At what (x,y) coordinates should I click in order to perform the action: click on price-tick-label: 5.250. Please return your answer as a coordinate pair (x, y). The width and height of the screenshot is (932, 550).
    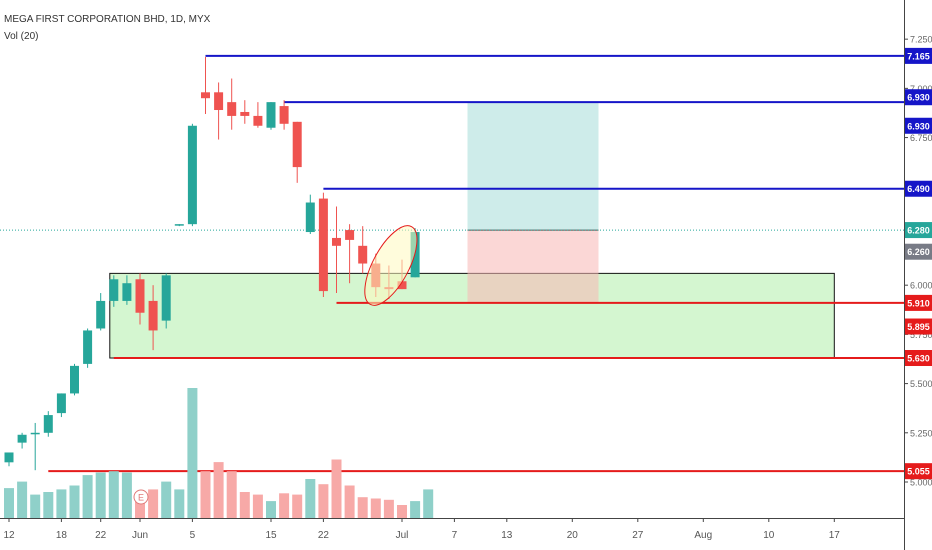
    Looking at the image, I should click on (921, 433).